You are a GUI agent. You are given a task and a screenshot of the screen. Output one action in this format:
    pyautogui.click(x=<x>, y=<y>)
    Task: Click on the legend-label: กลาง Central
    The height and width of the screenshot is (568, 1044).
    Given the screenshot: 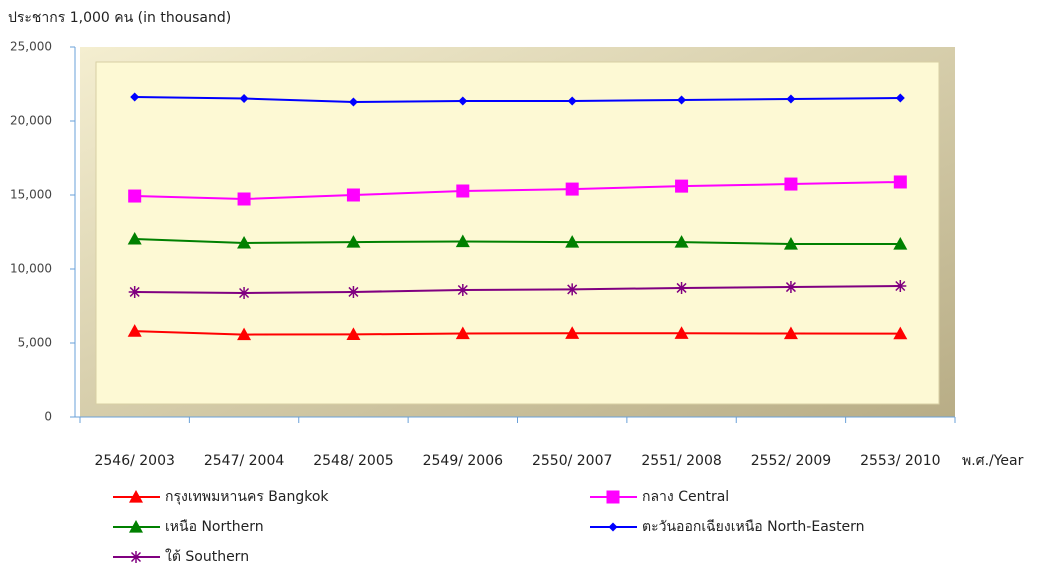 What is the action you would take?
    pyautogui.click(x=685, y=497)
    